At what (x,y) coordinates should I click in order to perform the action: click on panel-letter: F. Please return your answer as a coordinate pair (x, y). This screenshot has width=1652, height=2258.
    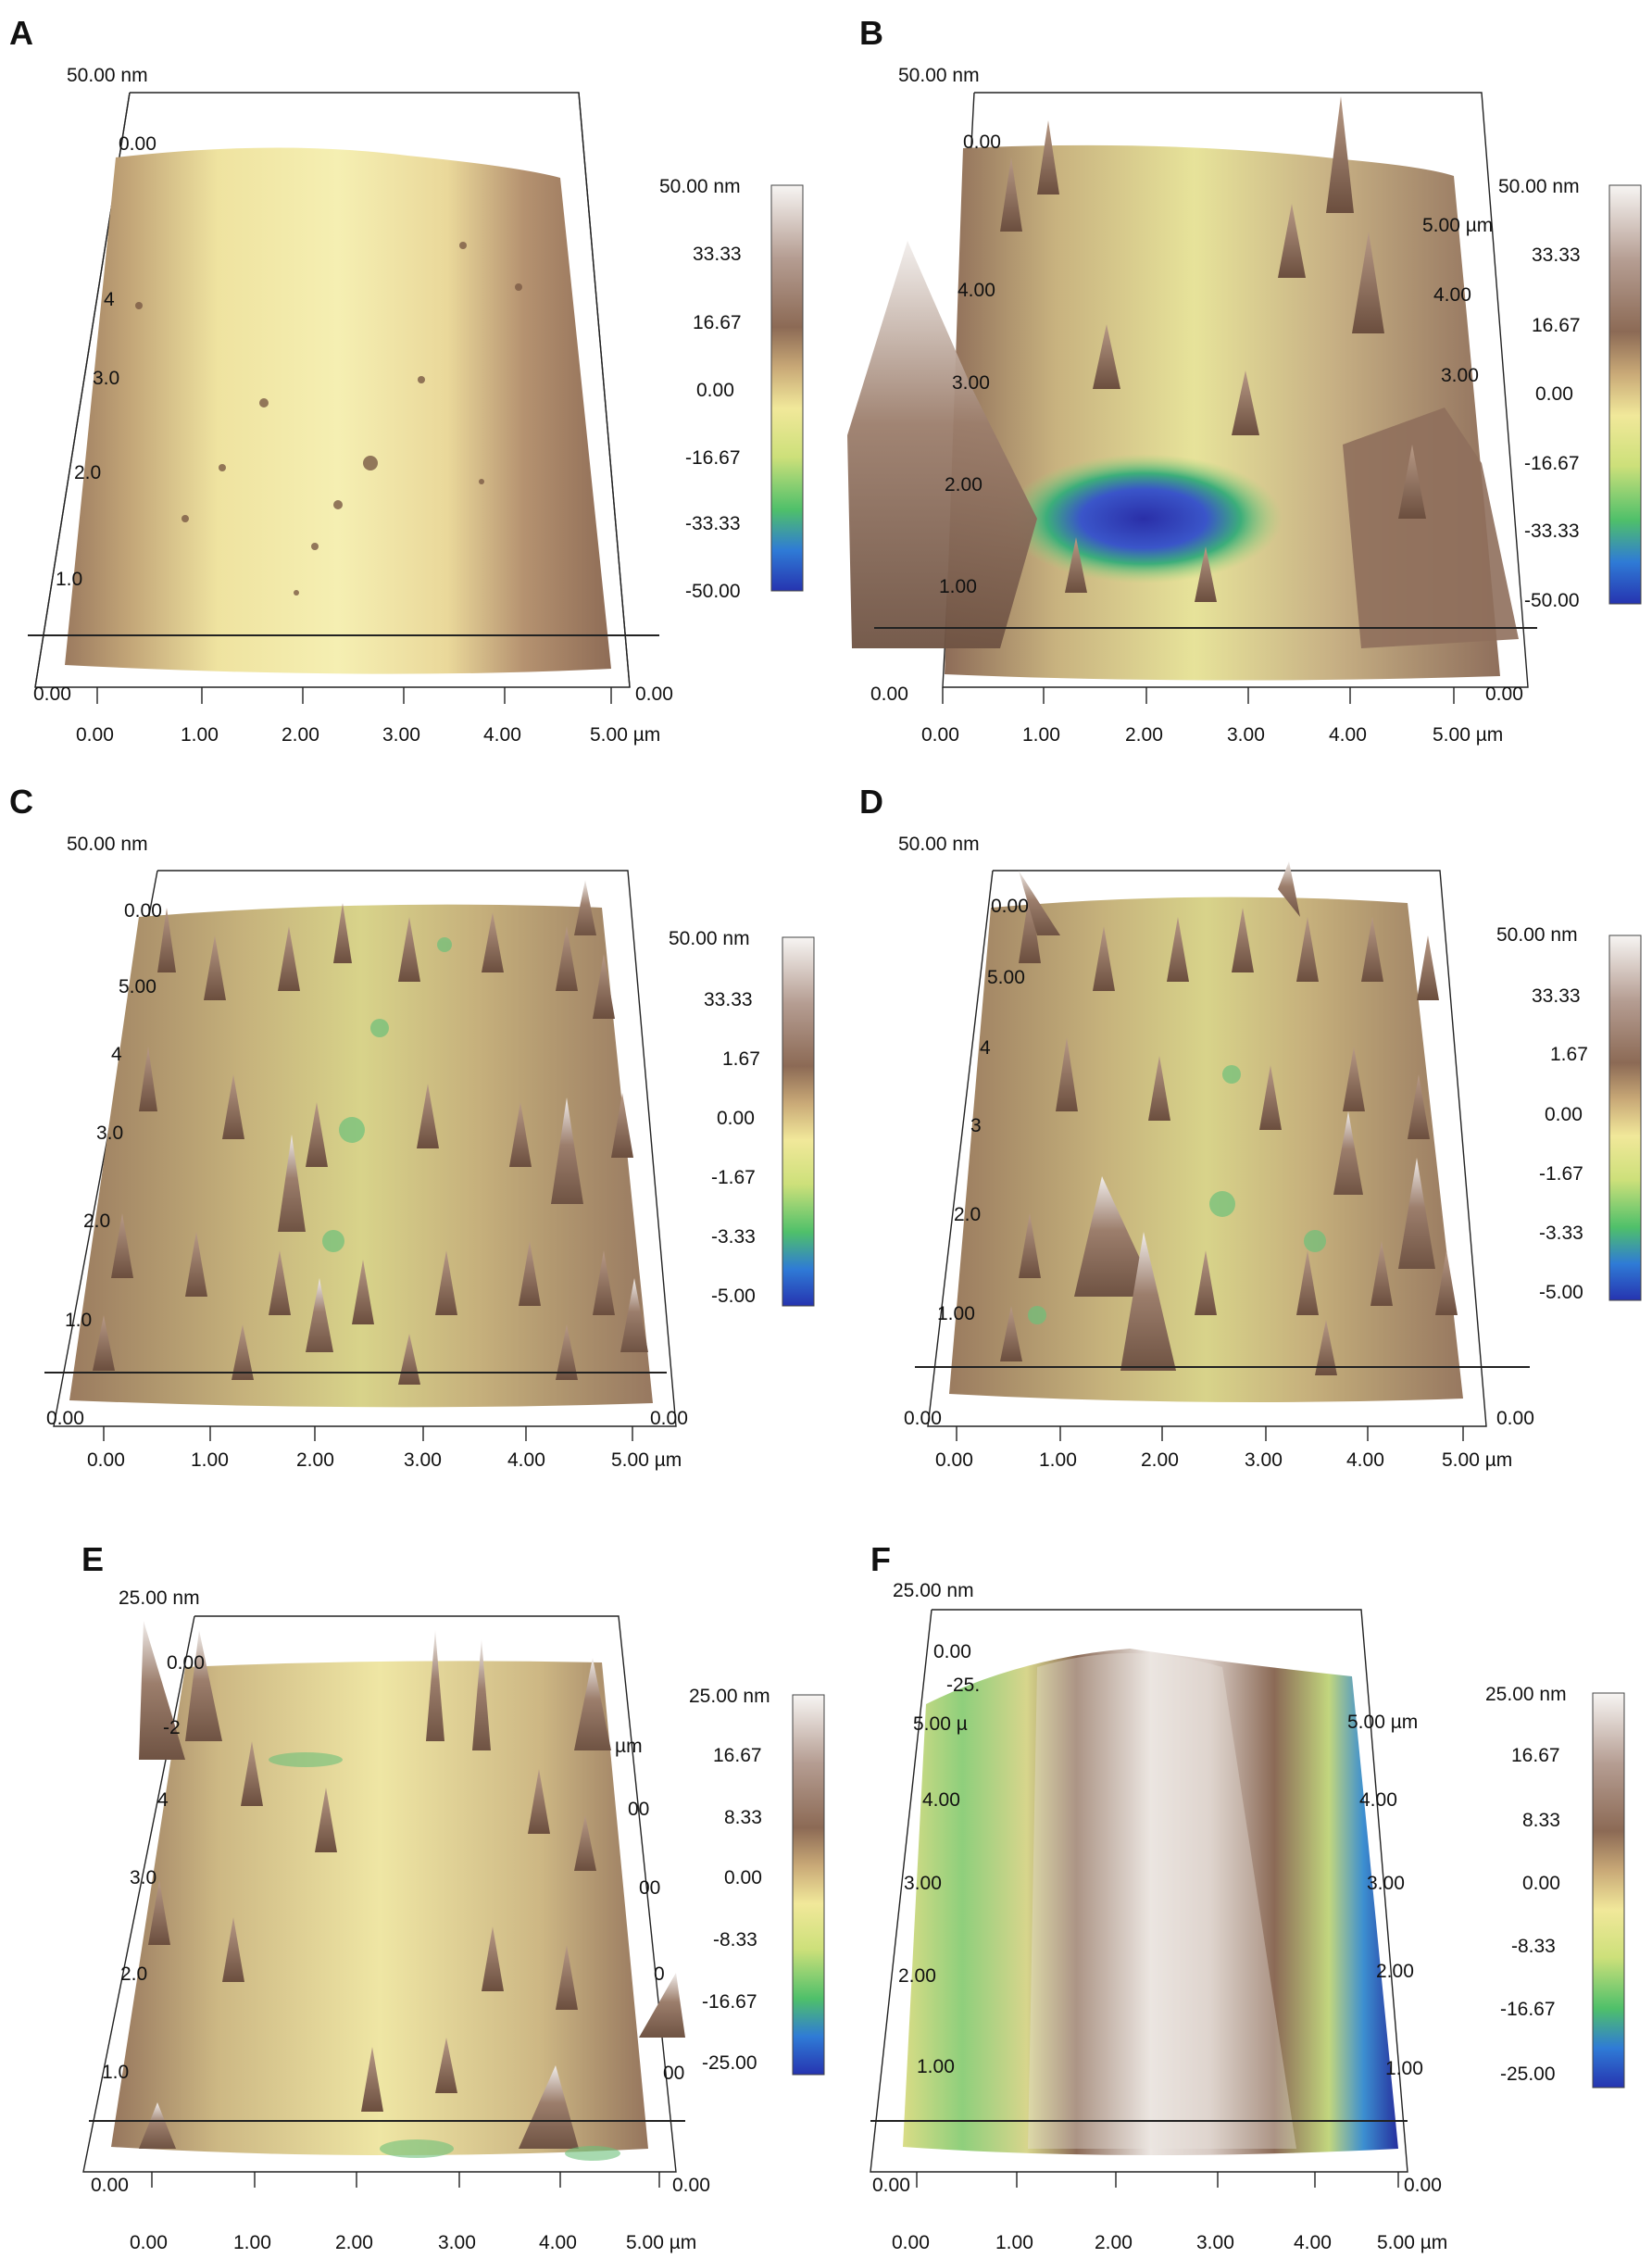
    Looking at the image, I should click on (880, 1559).